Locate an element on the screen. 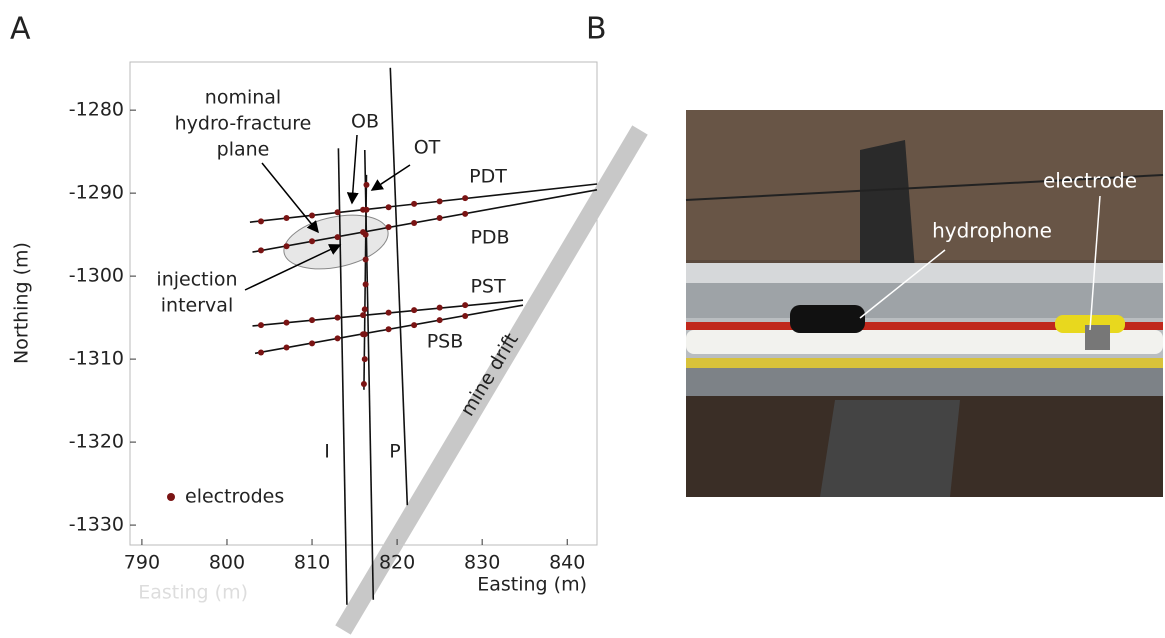 The image size is (1165, 638). annotation: hydro-fracture is located at coordinates (243, 124).